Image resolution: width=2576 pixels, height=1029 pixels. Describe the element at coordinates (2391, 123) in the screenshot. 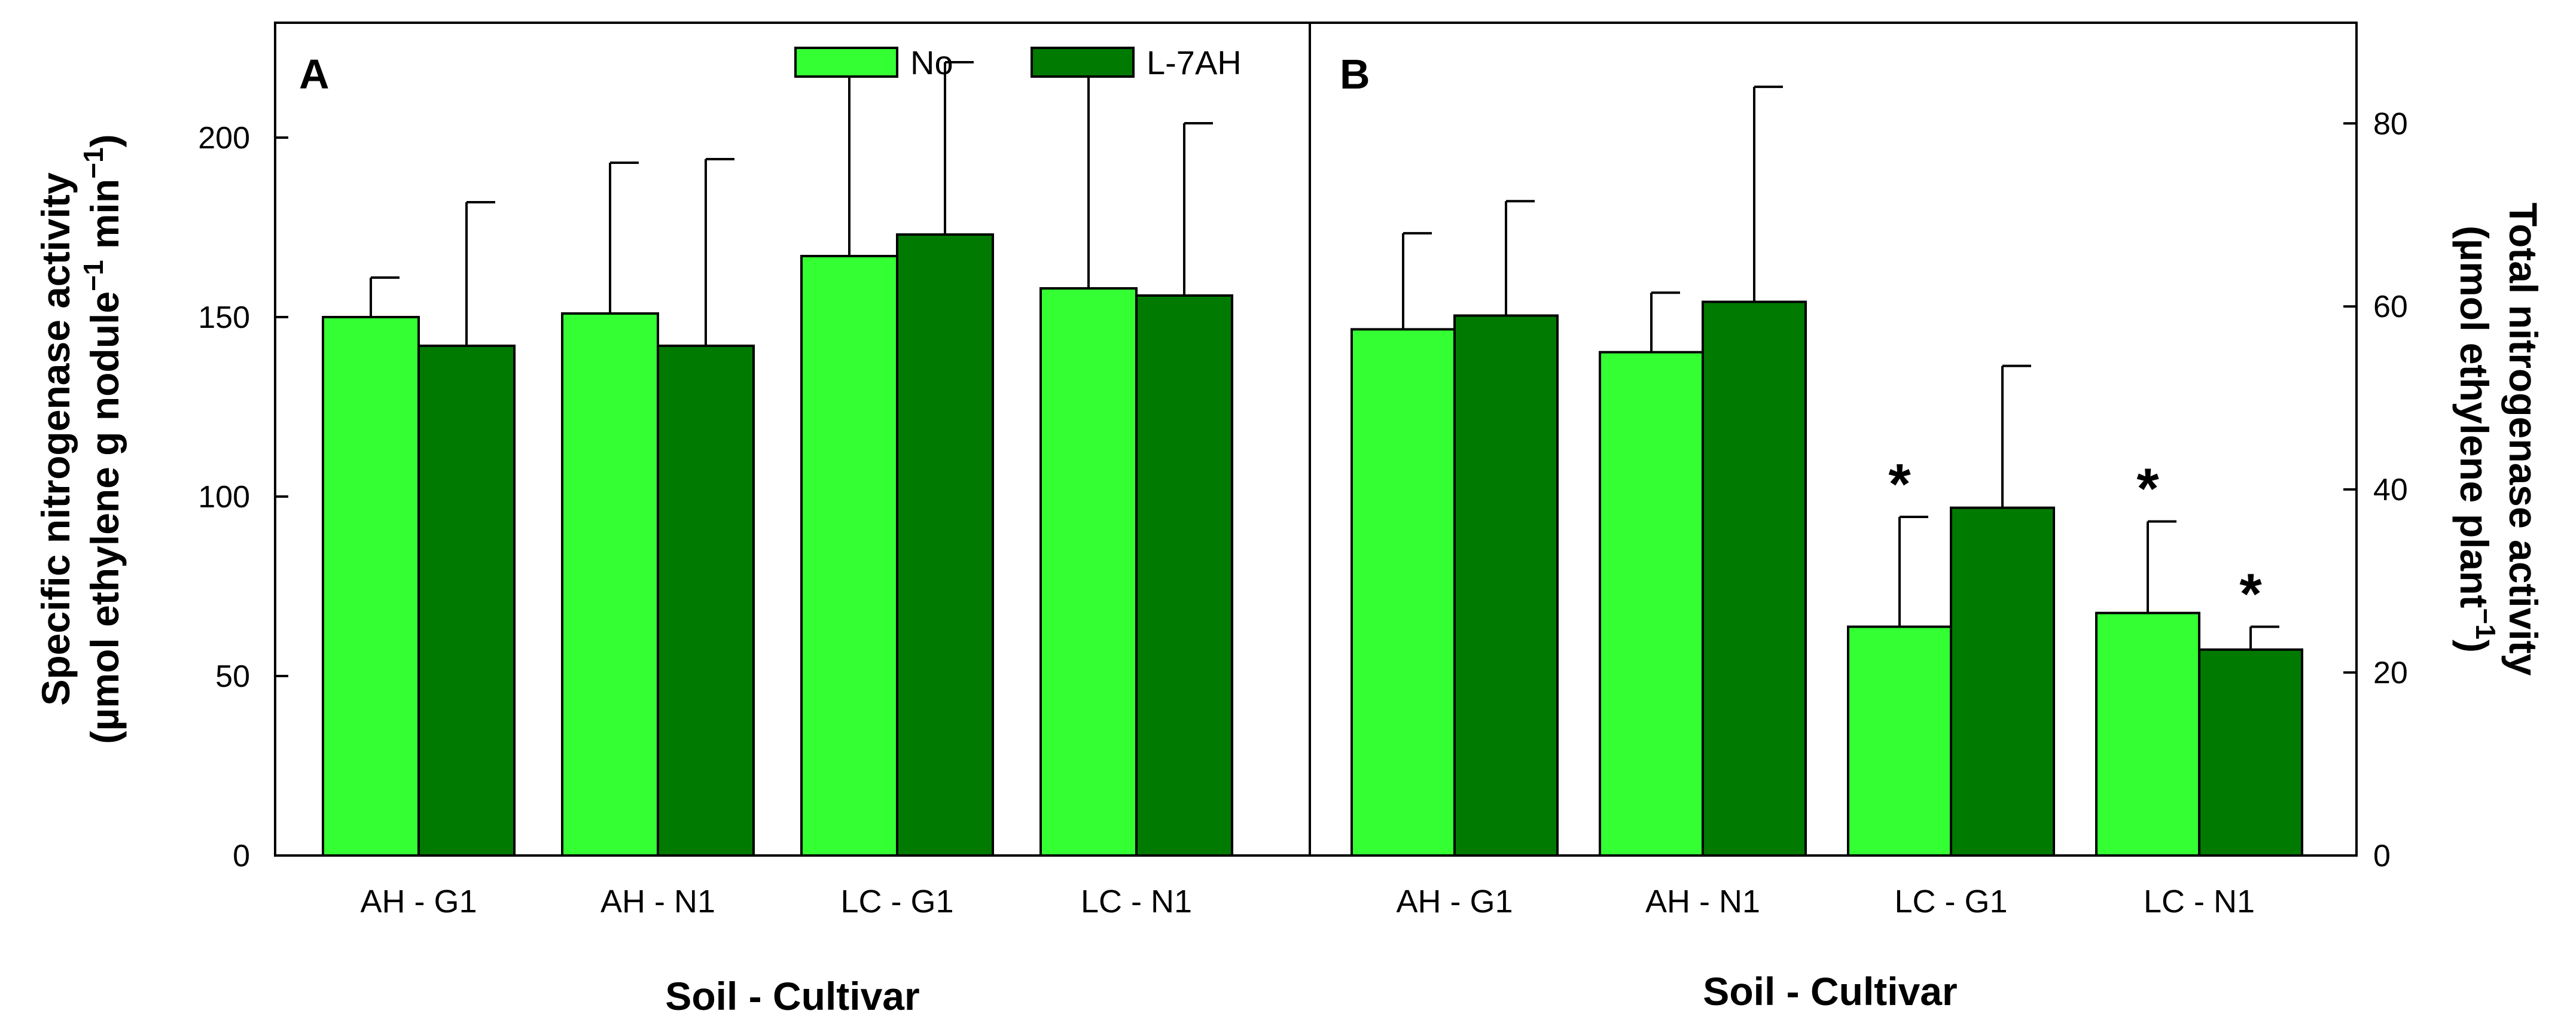

I see `y-tick-label-b-80: 80` at that location.